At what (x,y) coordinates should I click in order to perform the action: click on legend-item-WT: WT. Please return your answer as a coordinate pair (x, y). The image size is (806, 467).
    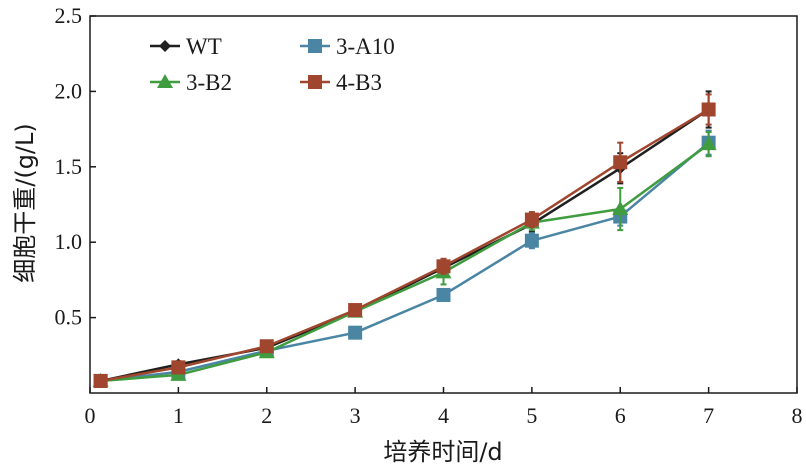
    Looking at the image, I should click on (186, 46).